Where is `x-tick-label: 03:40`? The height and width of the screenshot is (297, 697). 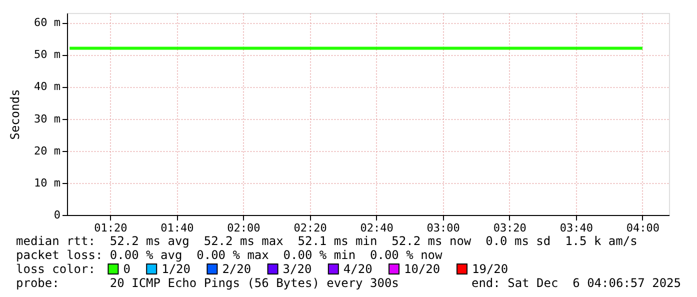
x-tick-label: 03:40 is located at coordinates (576, 228).